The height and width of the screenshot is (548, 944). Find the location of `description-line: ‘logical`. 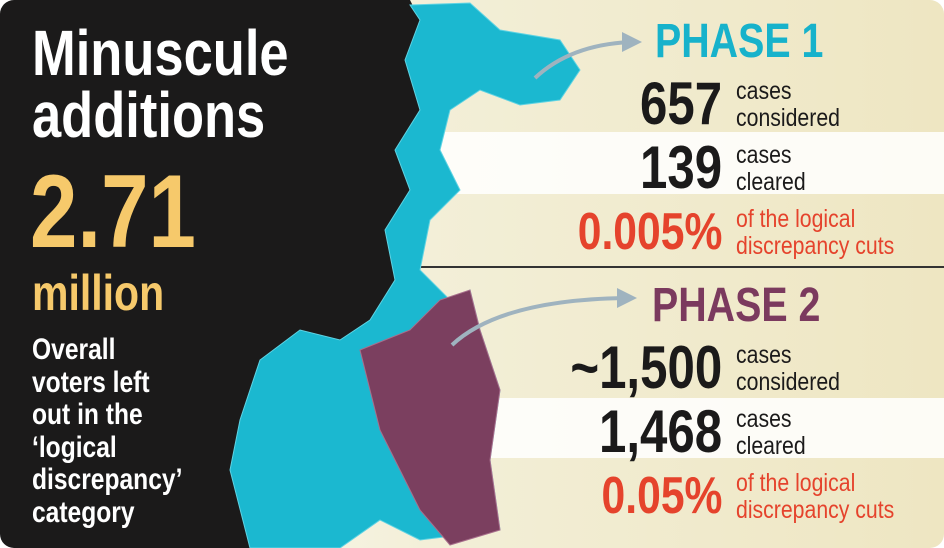

description-line: ‘logical is located at coordinates (74, 447).